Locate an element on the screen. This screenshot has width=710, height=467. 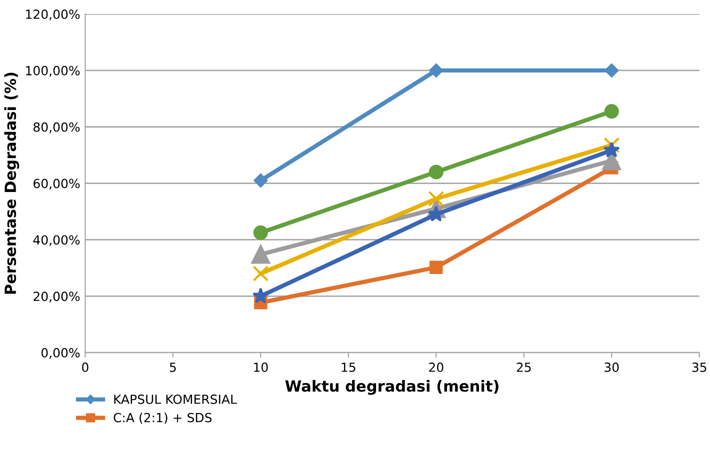
x-tick-label: 20 is located at coordinates (436, 367).